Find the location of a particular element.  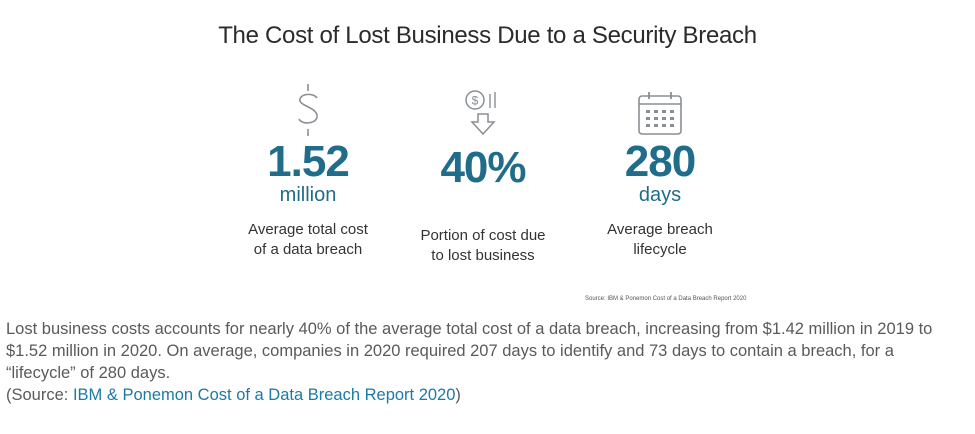

stat-description: Average total cost of a data breach is located at coordinates (308, 239).